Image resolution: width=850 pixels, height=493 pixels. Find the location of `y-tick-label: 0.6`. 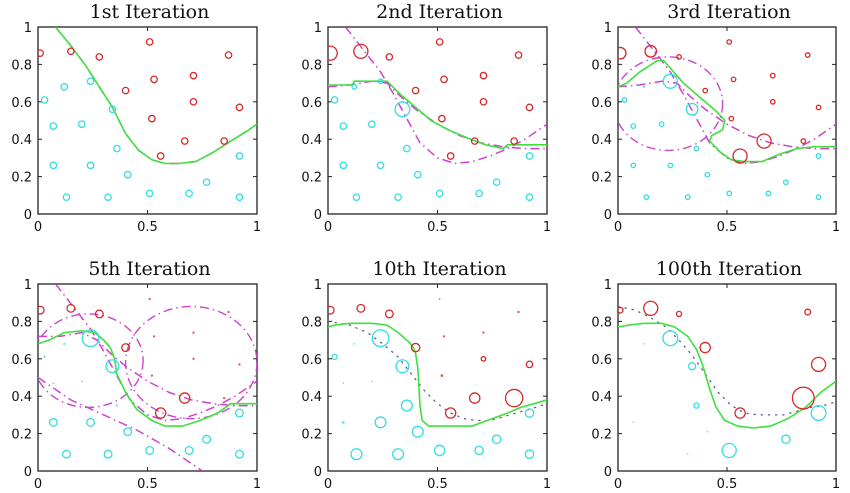

y-tick-label: 0.6 is located at coordinates (311, 360).